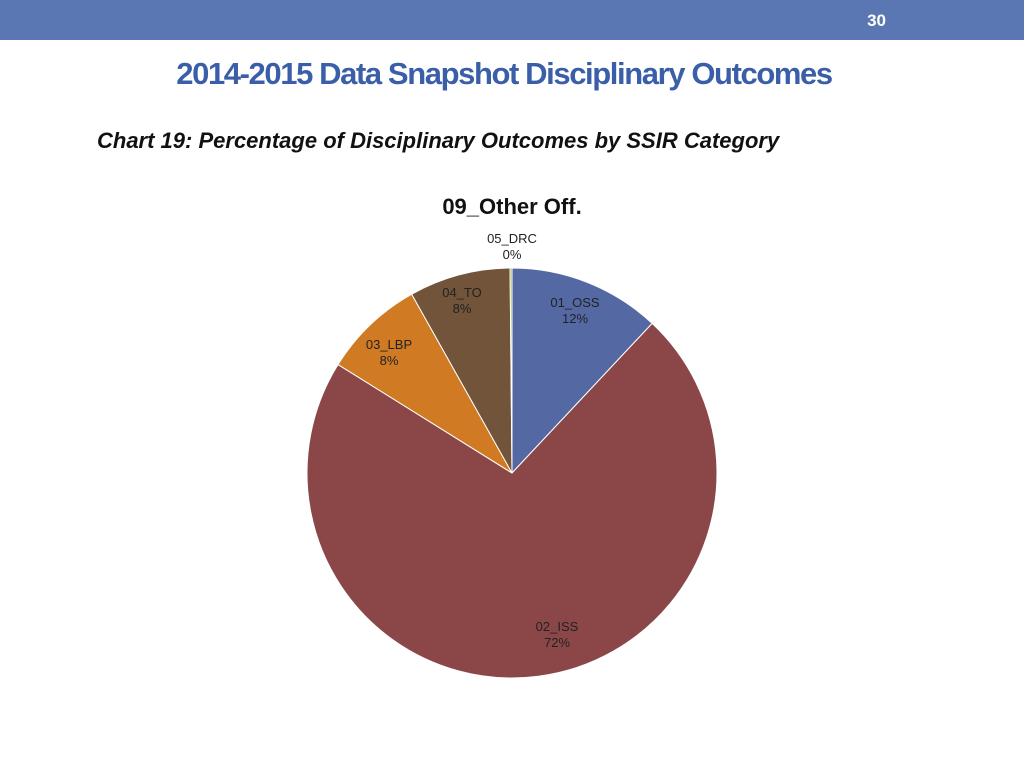 This screenshot has height=768, width=1024. I want to click on slice-label-name: 03_LBP, so click(389, 344).